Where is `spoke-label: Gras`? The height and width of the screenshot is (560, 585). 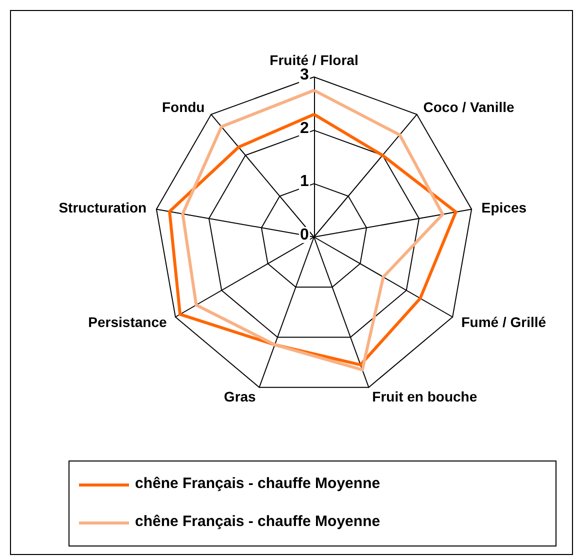
spoke-label: Gras is located at coordinates (240, 396).